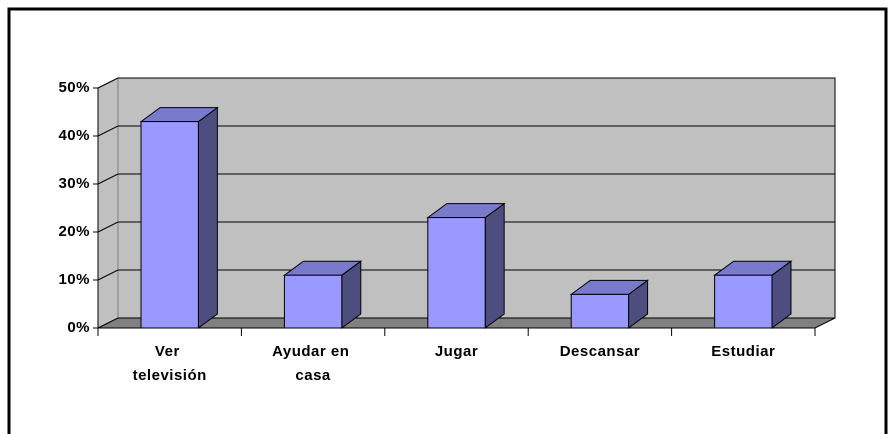  Describe the element at coordinates (600, 351) in the screenshot. I see `x-tick-label: Descansar` at that location.